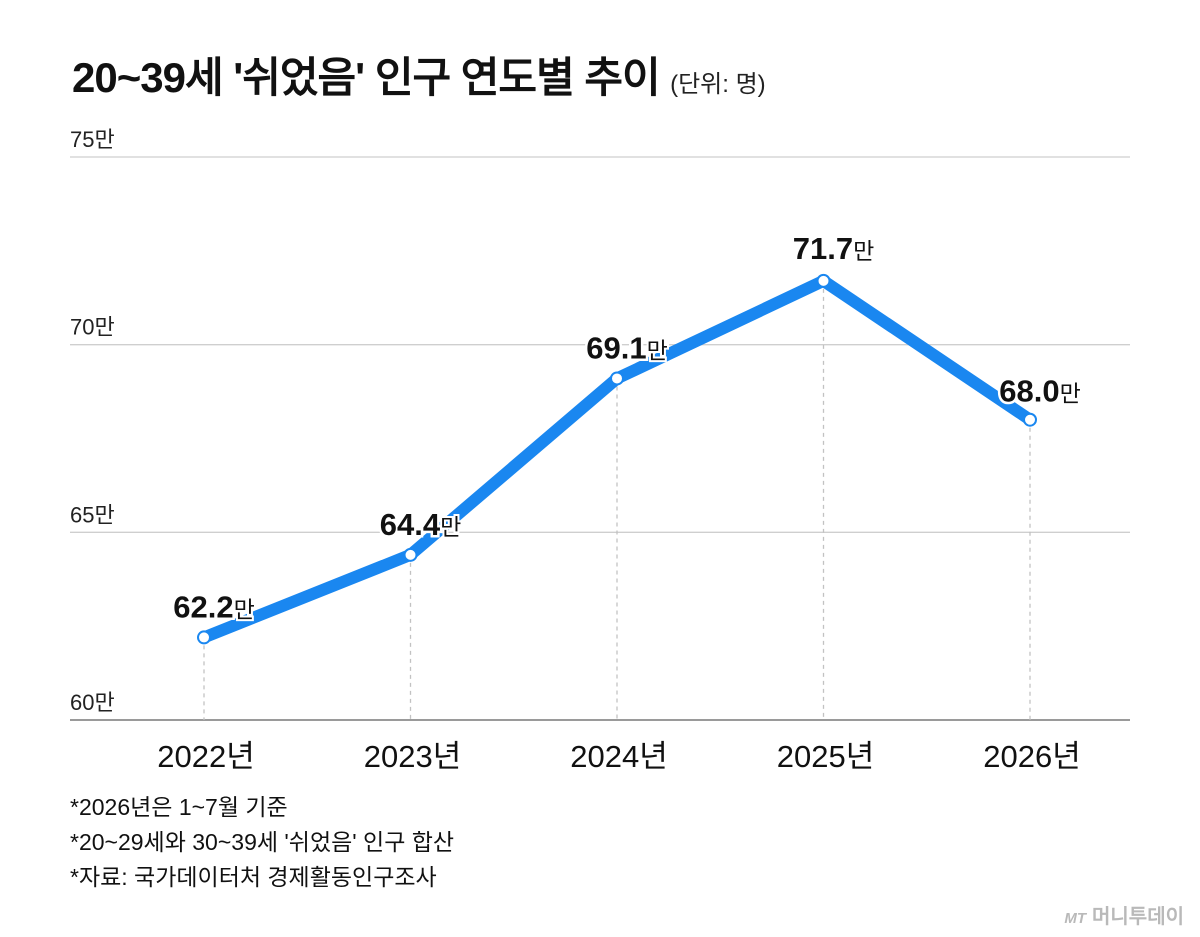 This screenshot has height=937, width=1200. I want to click on data-label: 62.2만, so click(214, 606).